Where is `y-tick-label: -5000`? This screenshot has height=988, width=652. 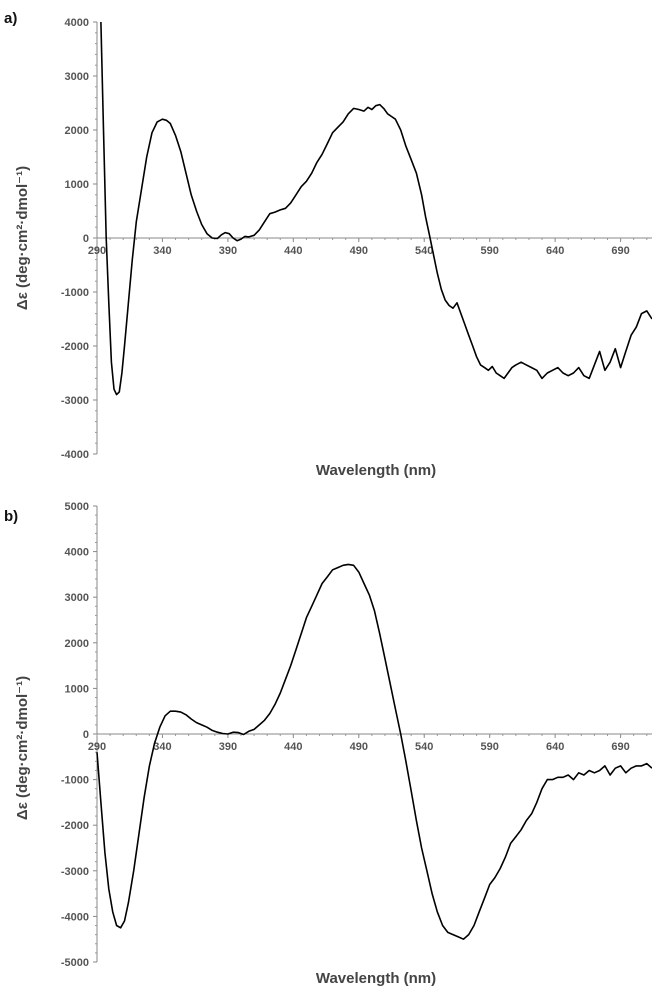
y-tick-label: -5000 is located at coordinates (75, 963).